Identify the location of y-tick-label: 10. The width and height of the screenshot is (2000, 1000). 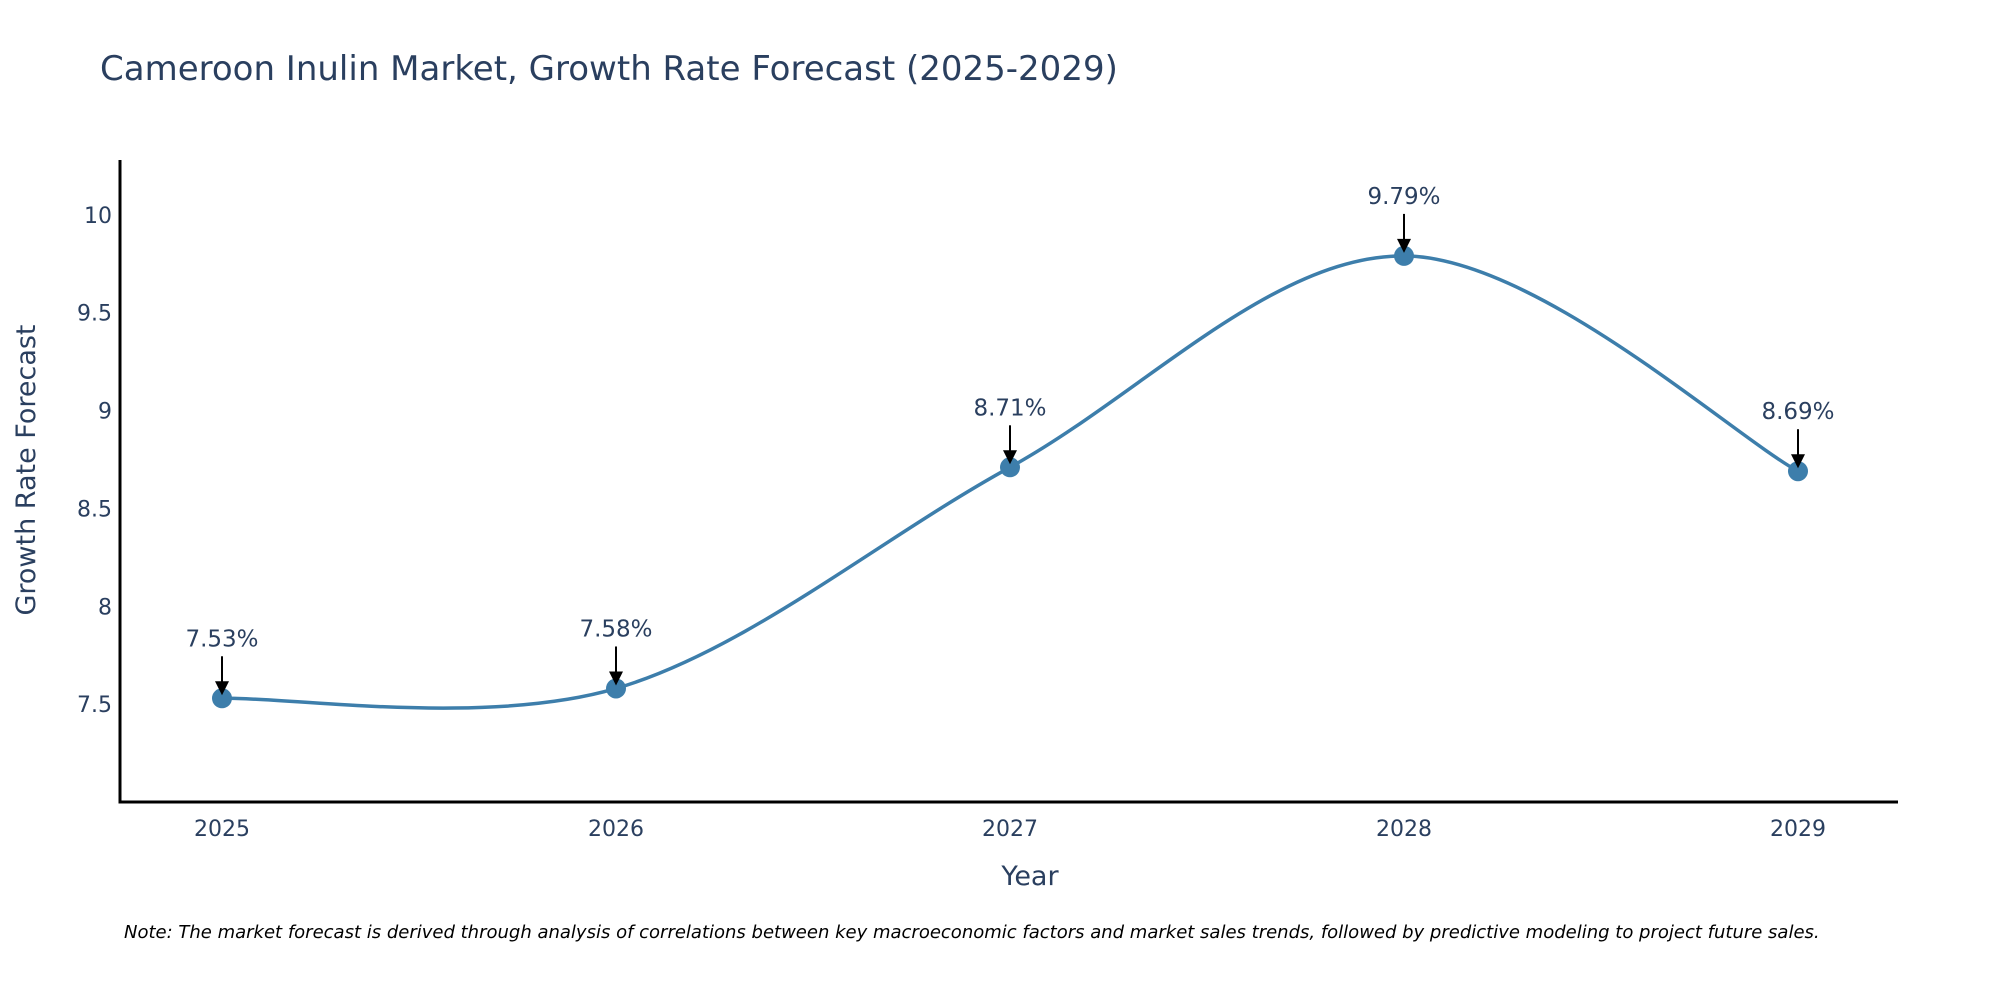
(98, 216).